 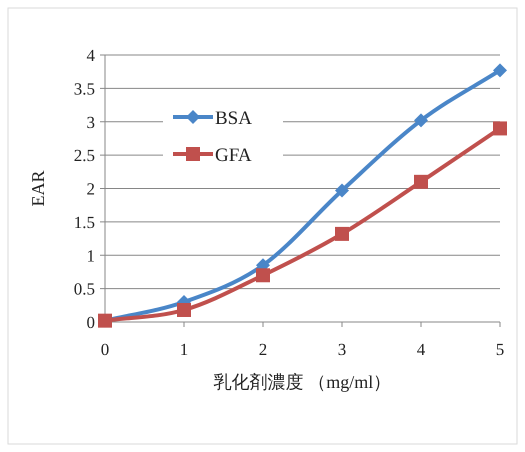 I want to click on x-tick-label: 4, so click(x=421, y=349).